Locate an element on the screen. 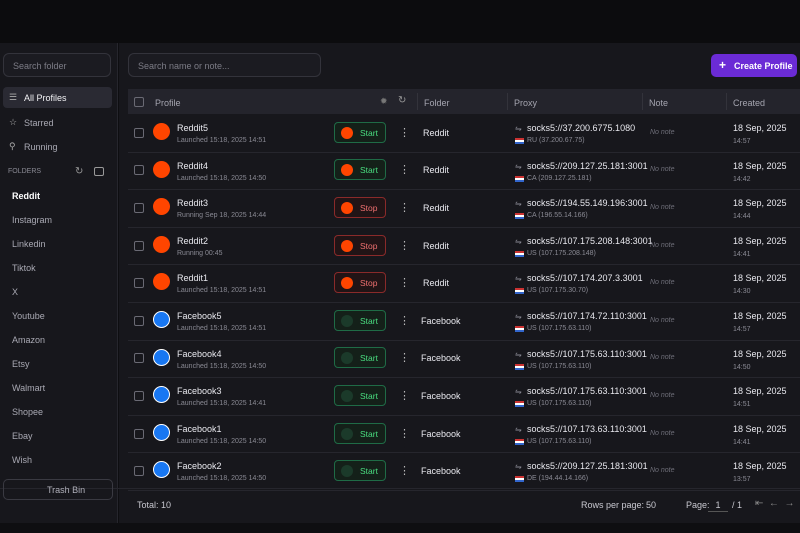  profile-name: Facebook3 is located at coordinates (199, 391).